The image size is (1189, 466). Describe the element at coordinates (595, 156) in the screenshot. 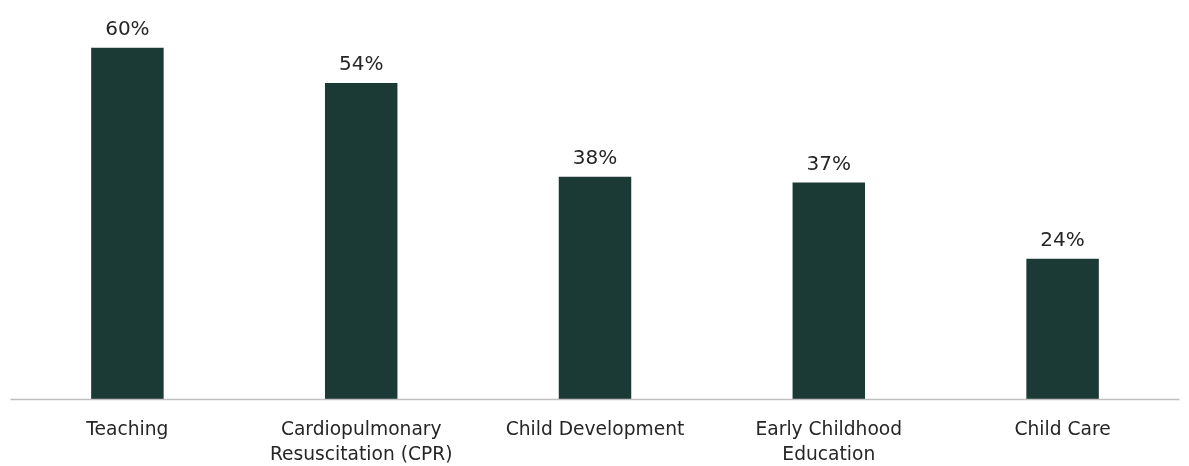

I see `data-label: 38%` at that location.